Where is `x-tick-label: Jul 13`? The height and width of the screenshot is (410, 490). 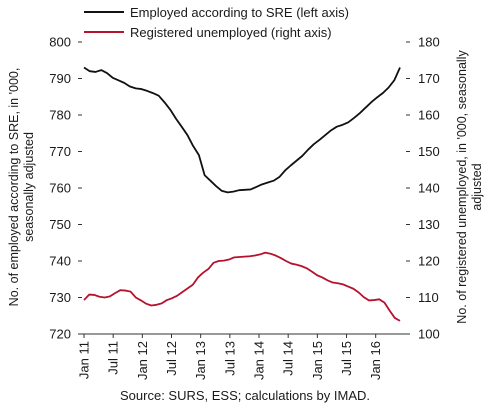
x-tick-label: Jul 13 is located at coordinates (229, 358).